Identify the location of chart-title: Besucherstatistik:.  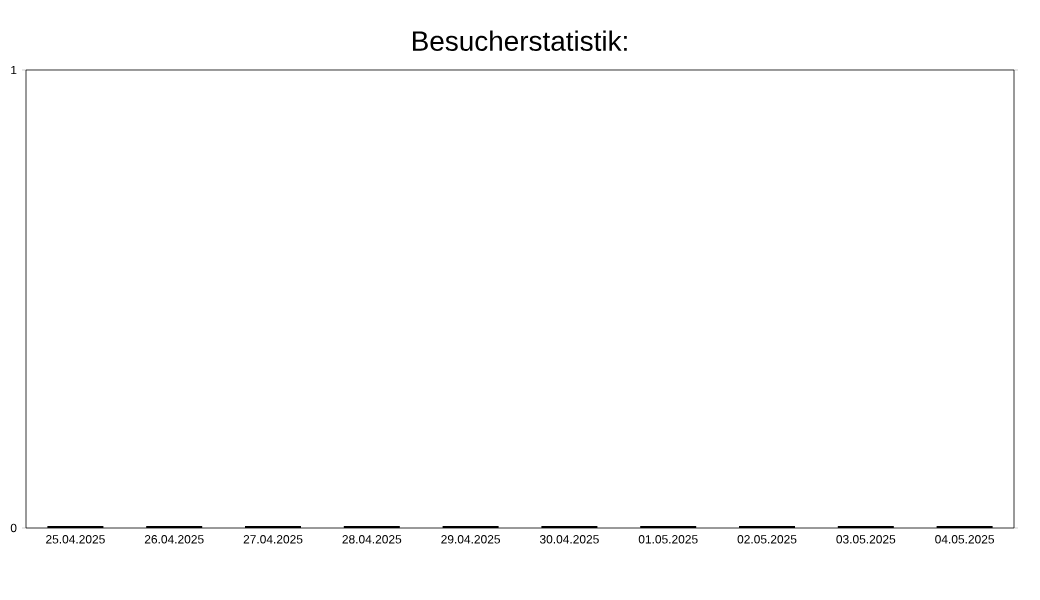
(519, 41).